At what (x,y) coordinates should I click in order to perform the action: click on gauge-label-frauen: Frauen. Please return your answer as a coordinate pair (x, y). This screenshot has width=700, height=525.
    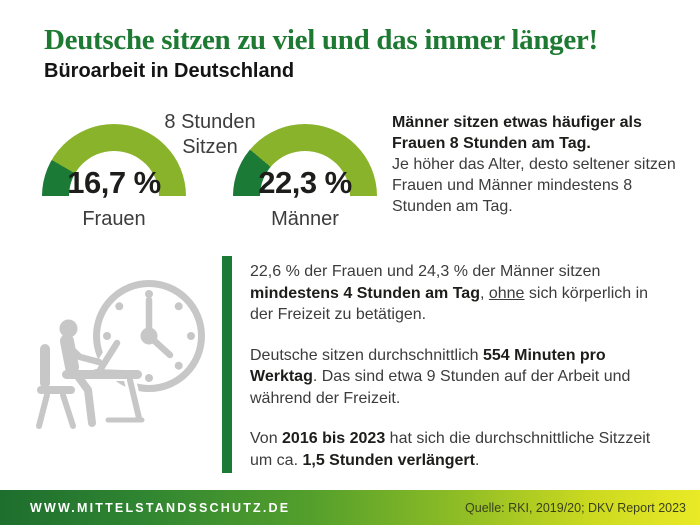
    Looking at the image, I should click on (114, 219).